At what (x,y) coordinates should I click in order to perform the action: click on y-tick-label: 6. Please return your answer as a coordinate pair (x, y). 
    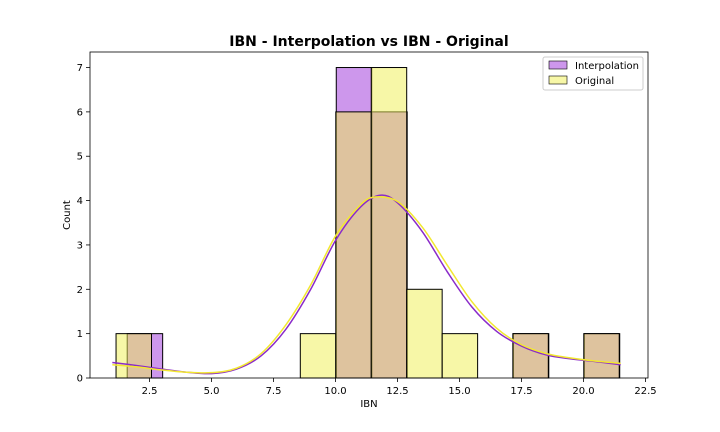
    Looking at the image, I should click on (80, 112).